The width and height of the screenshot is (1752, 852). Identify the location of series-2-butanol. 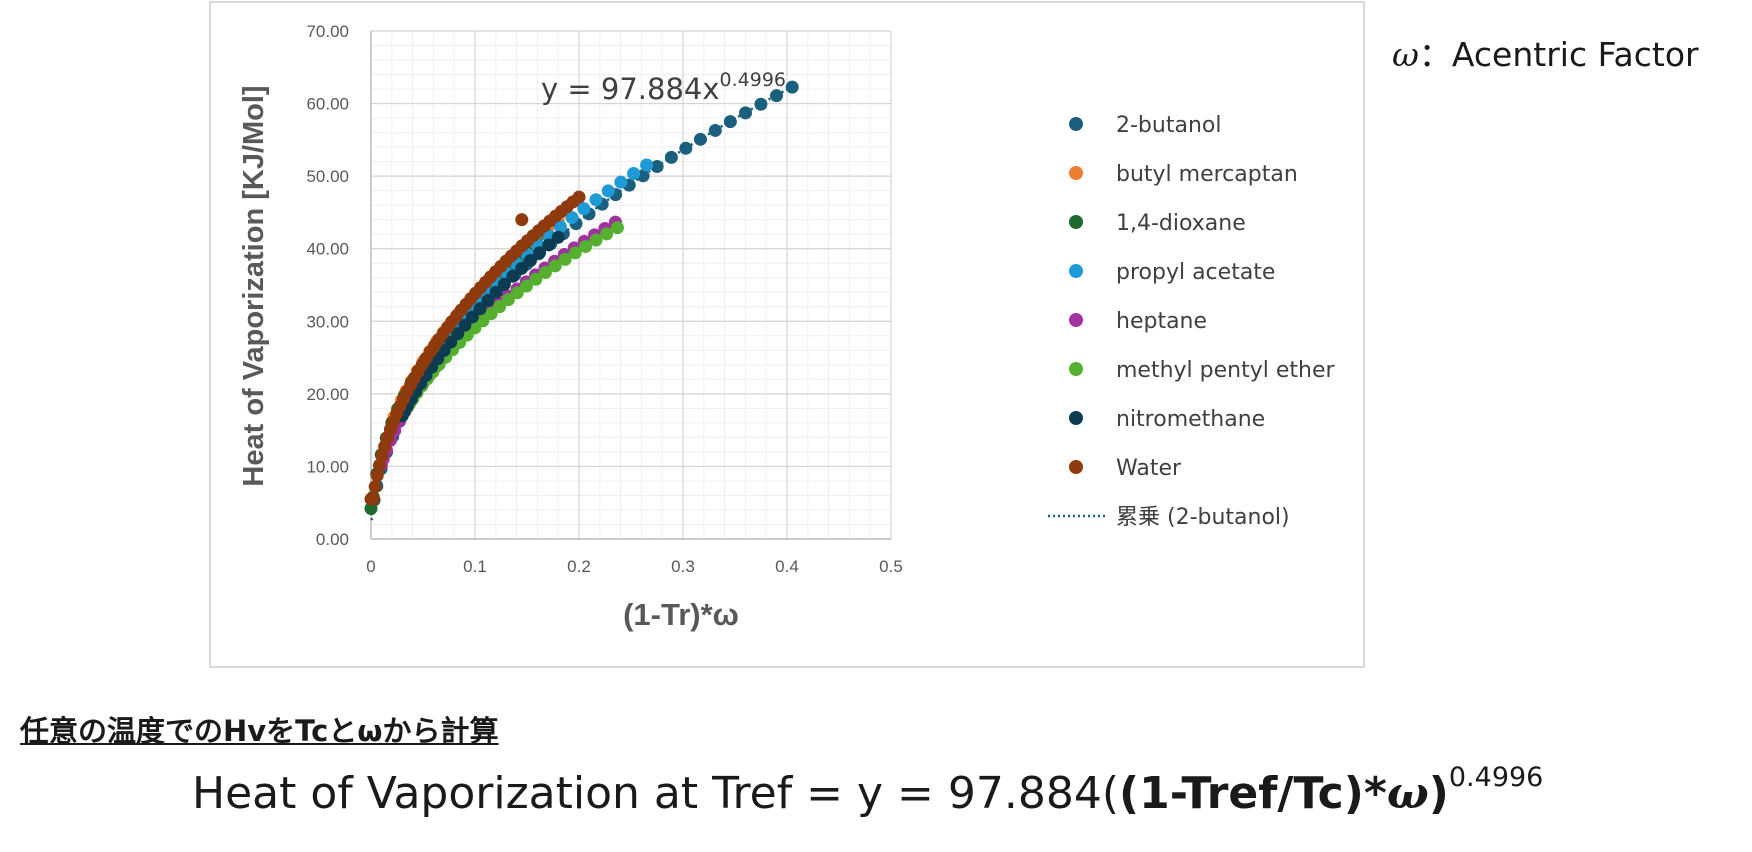
(583, 293).